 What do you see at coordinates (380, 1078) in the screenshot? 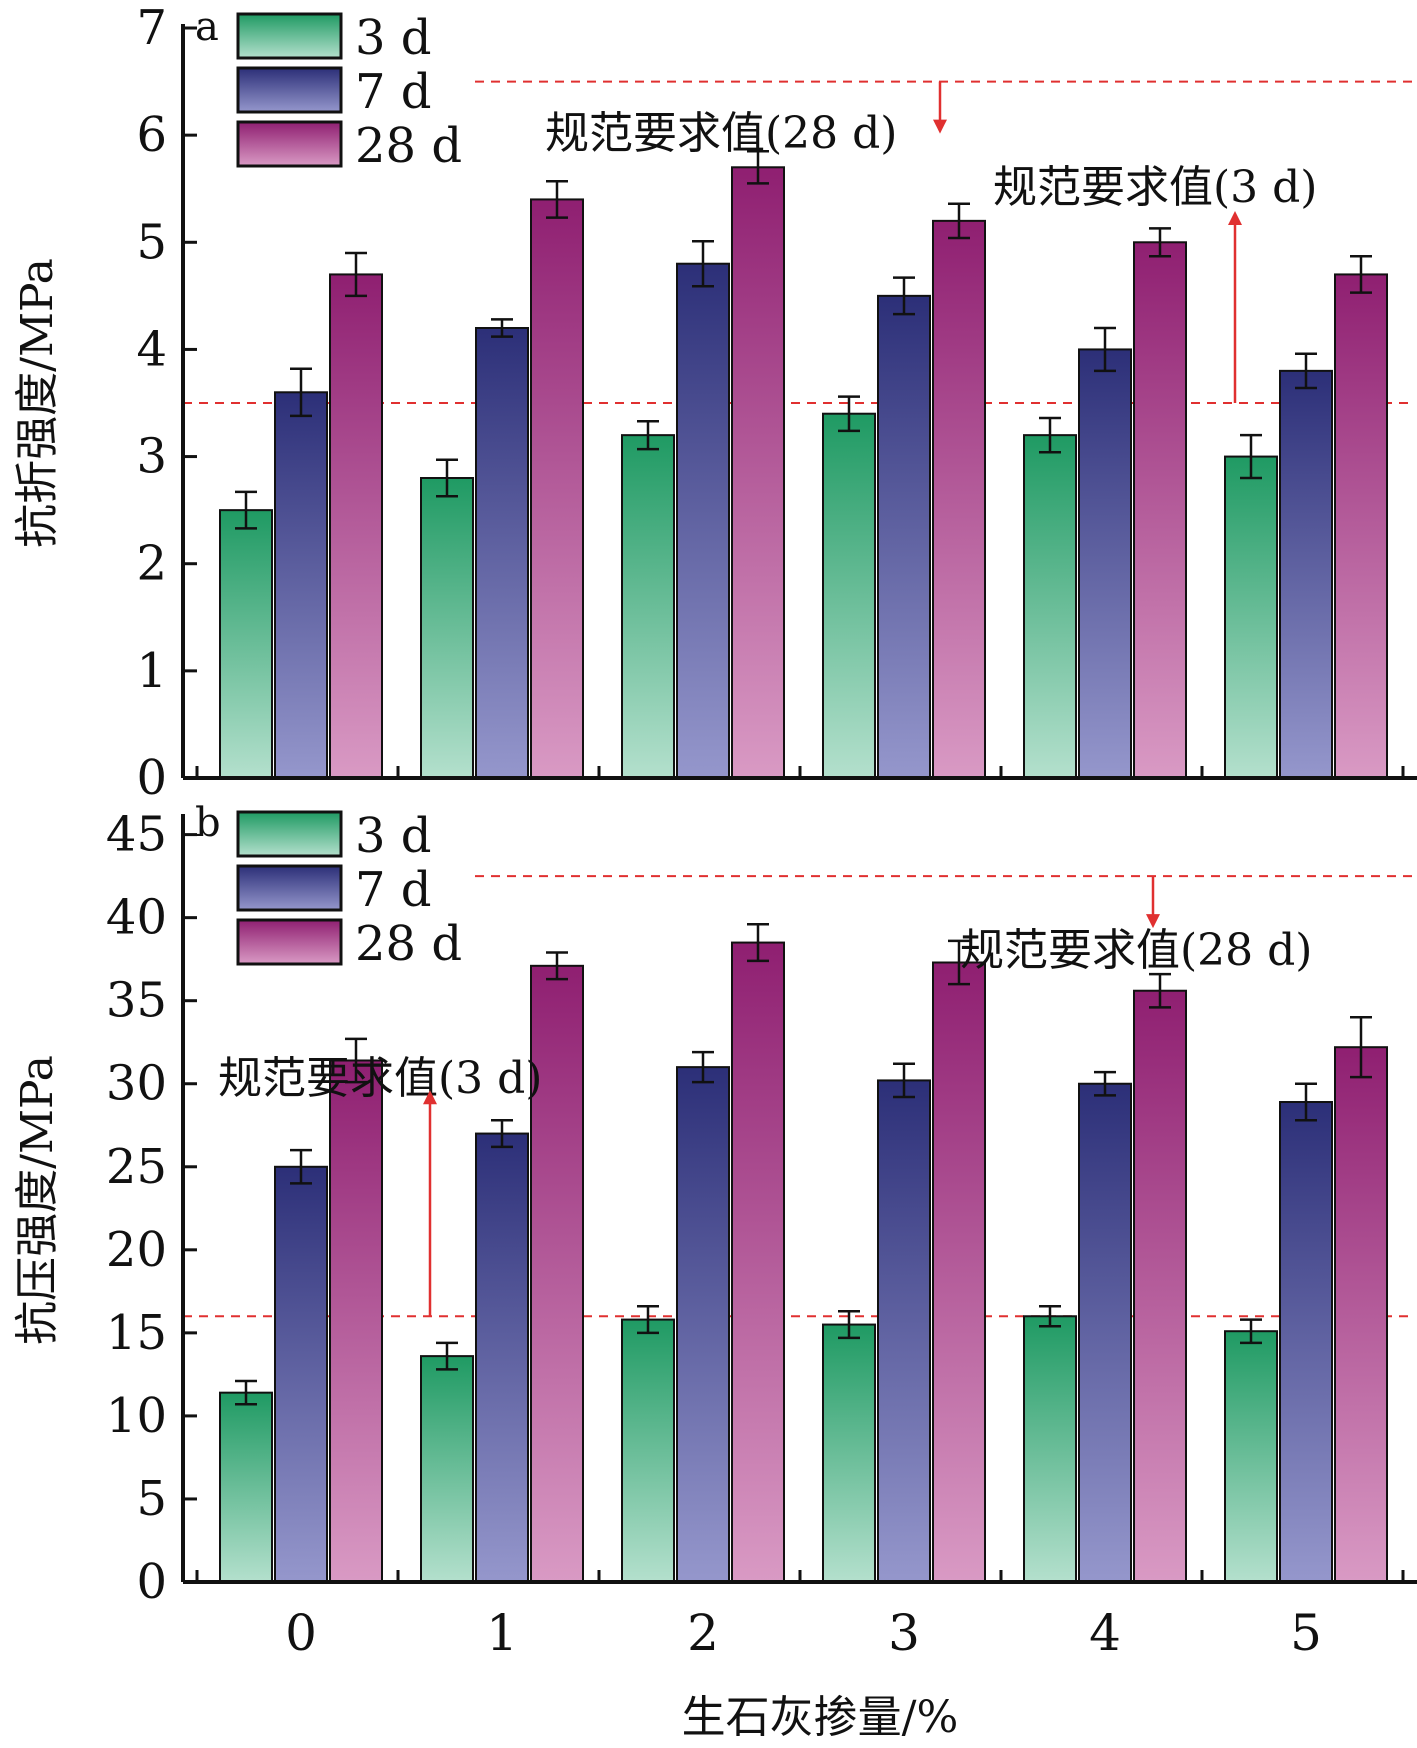
I see `annotation-b-1: 规范要求值(3 d)` at bounding box center [380, 1078].